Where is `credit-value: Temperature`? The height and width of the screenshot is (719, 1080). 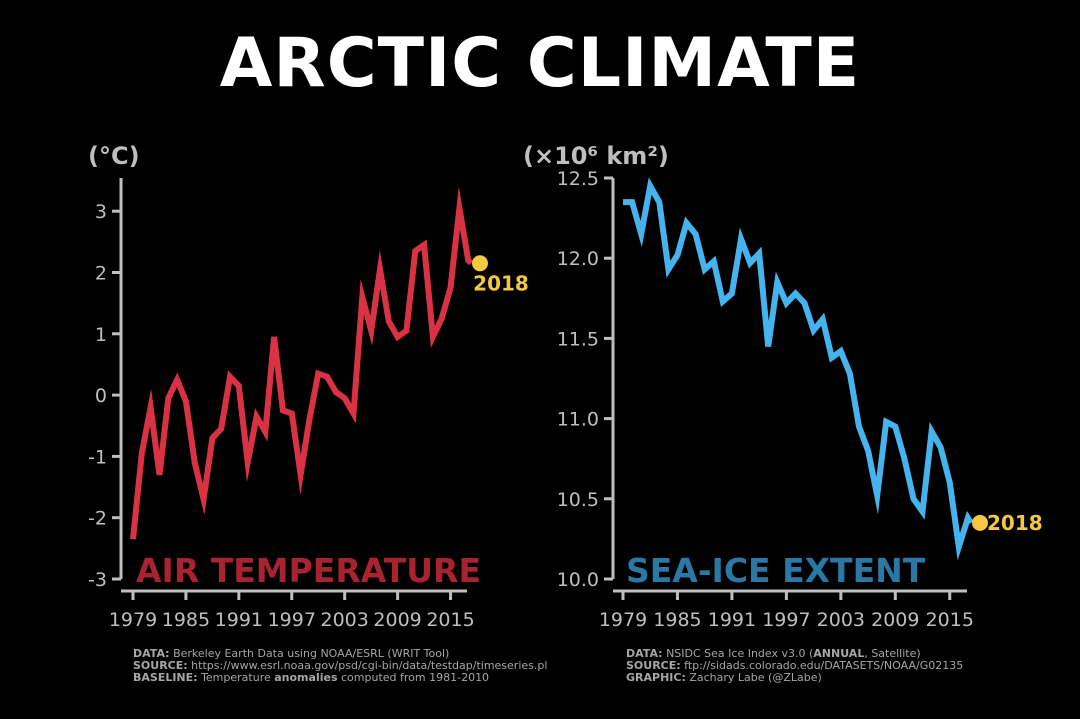
credit-value: Temperature is located at coordinates (236, 677).